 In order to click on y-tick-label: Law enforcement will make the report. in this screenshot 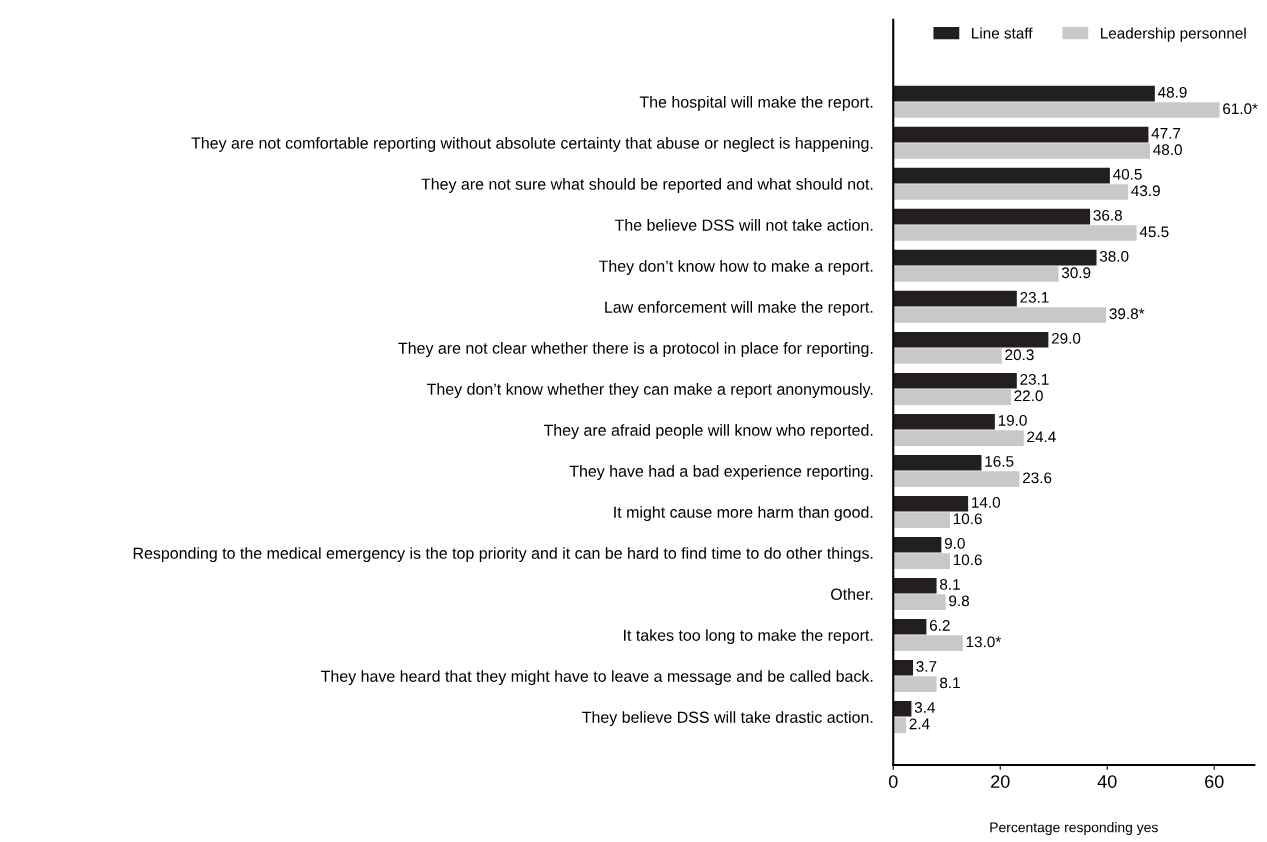, I will do `click(739, 308)`.